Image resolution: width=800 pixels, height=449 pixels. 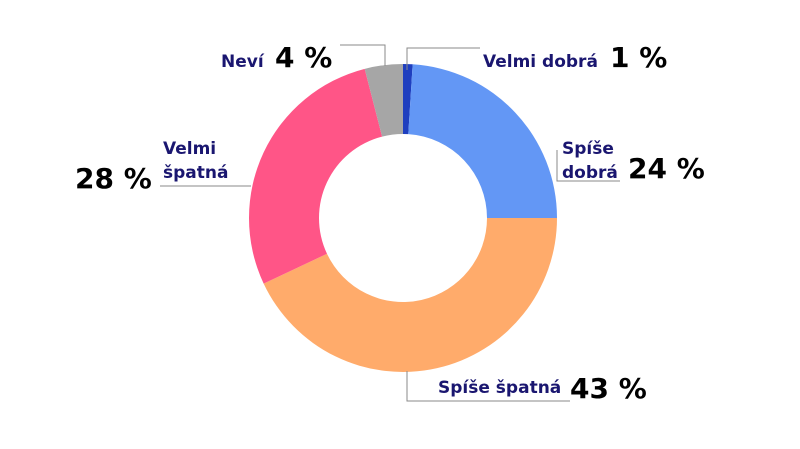 What do you see at coordinates (315, 176) in the screenshot?
I see `slice-velmi-spatna` at bounding box center [315, 176].